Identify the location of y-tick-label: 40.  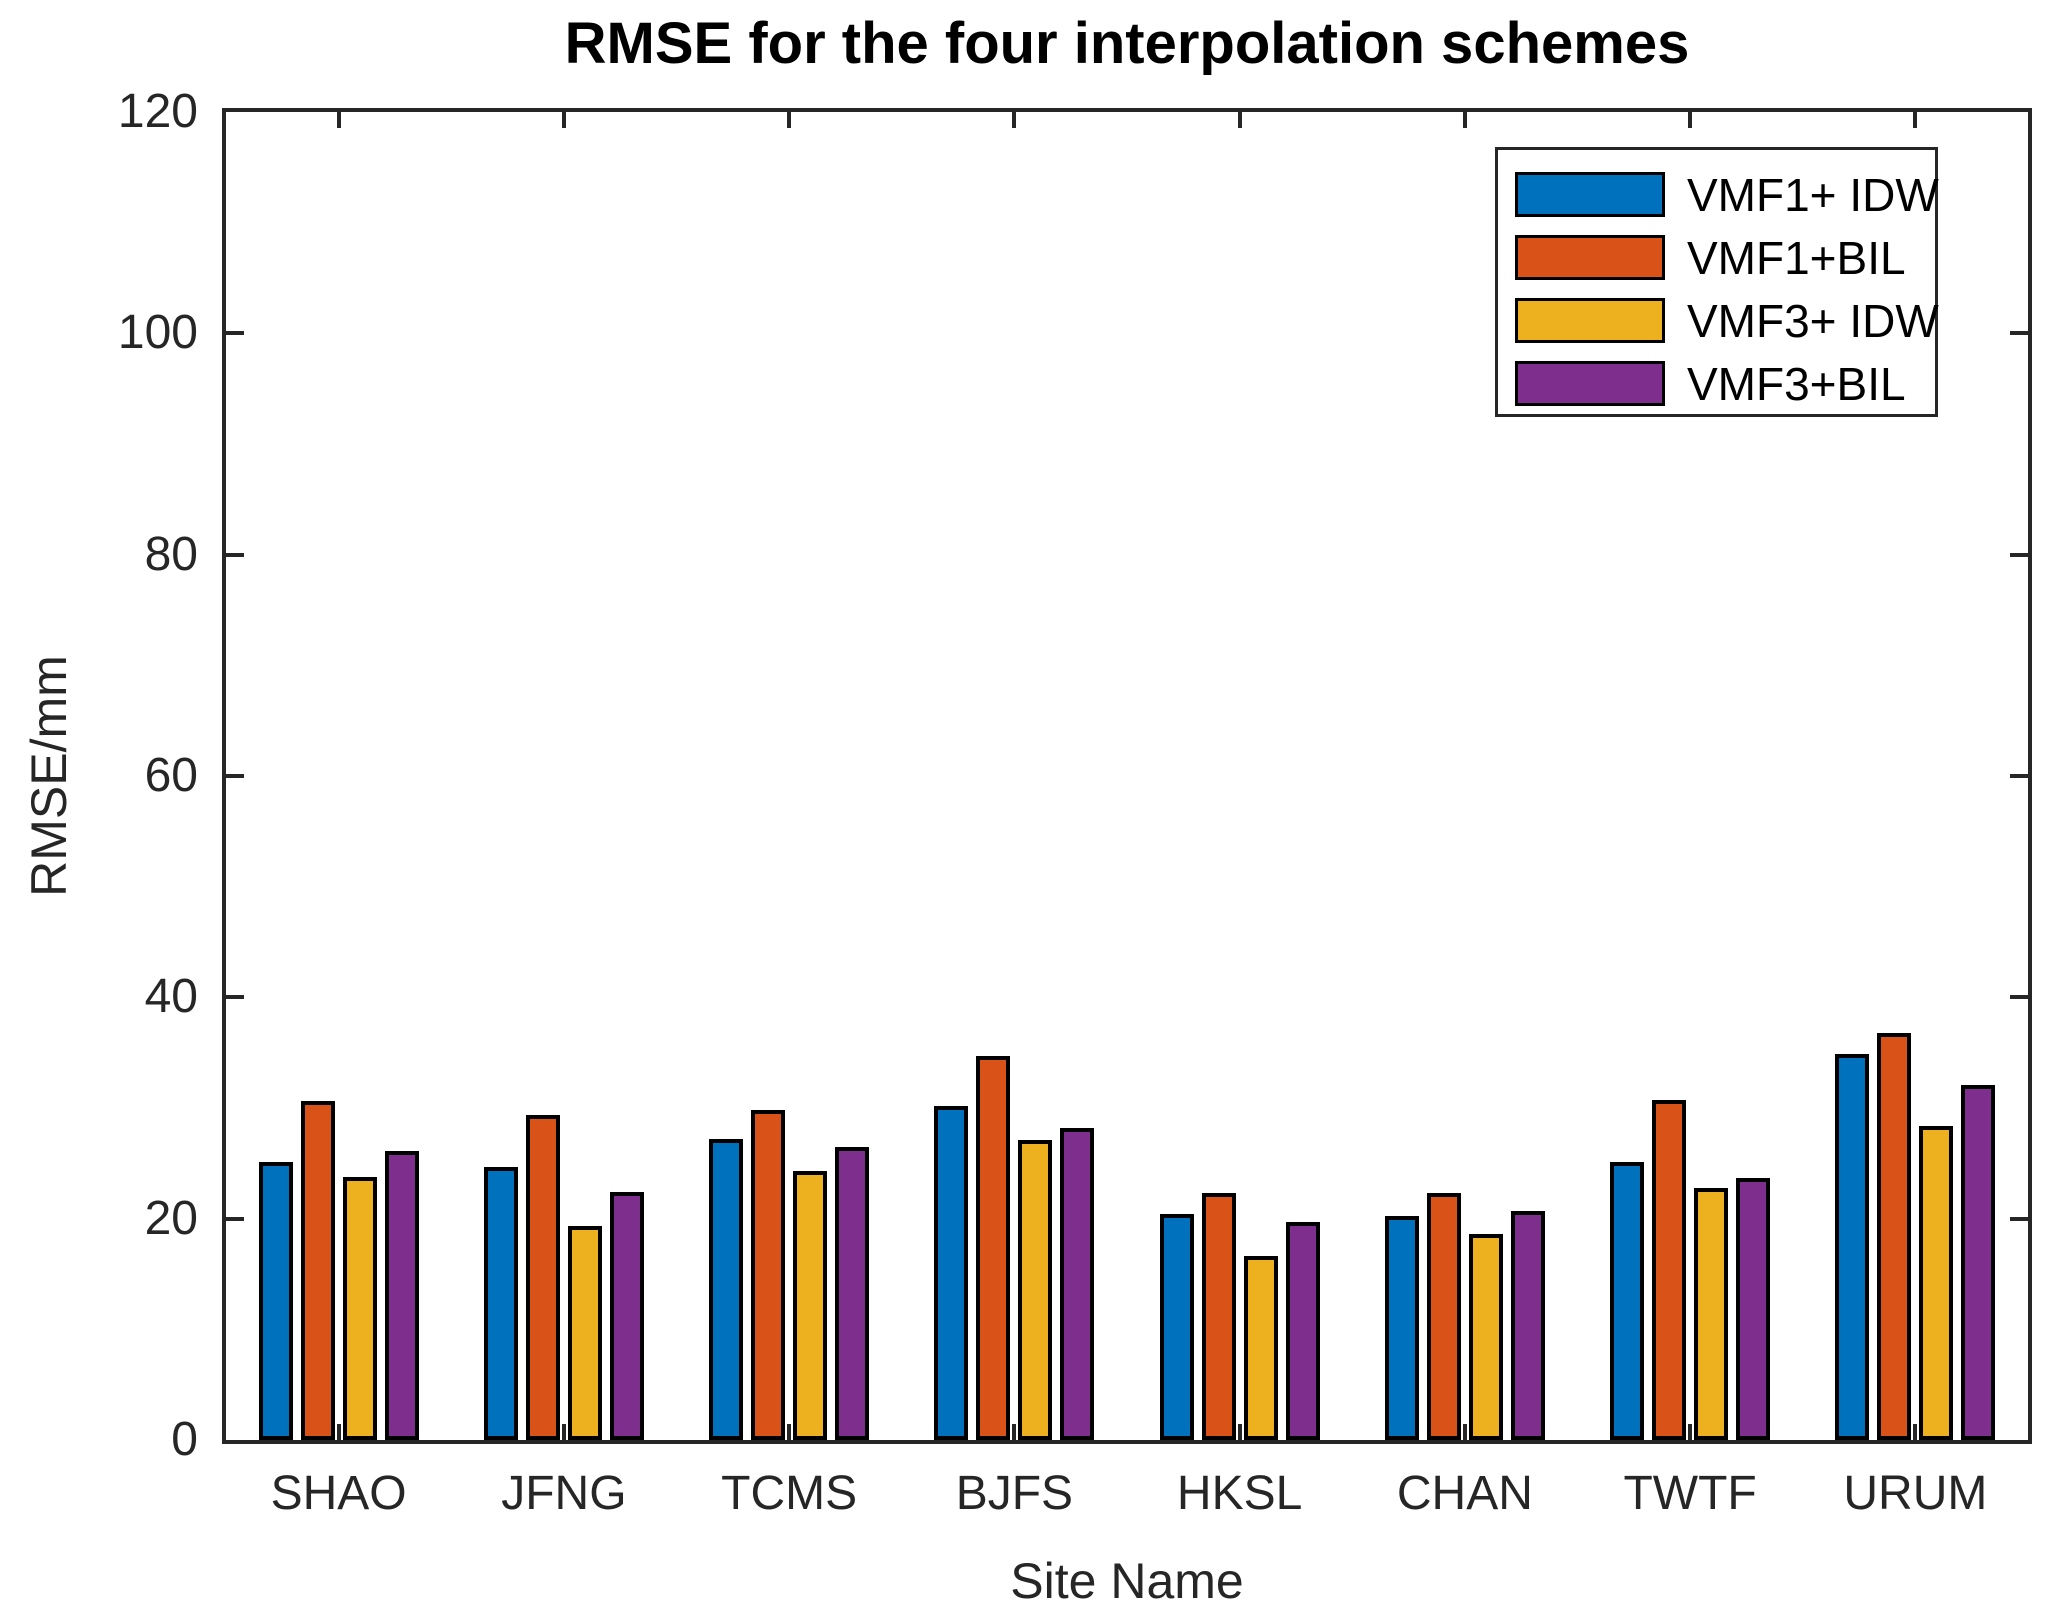
(171, 997).